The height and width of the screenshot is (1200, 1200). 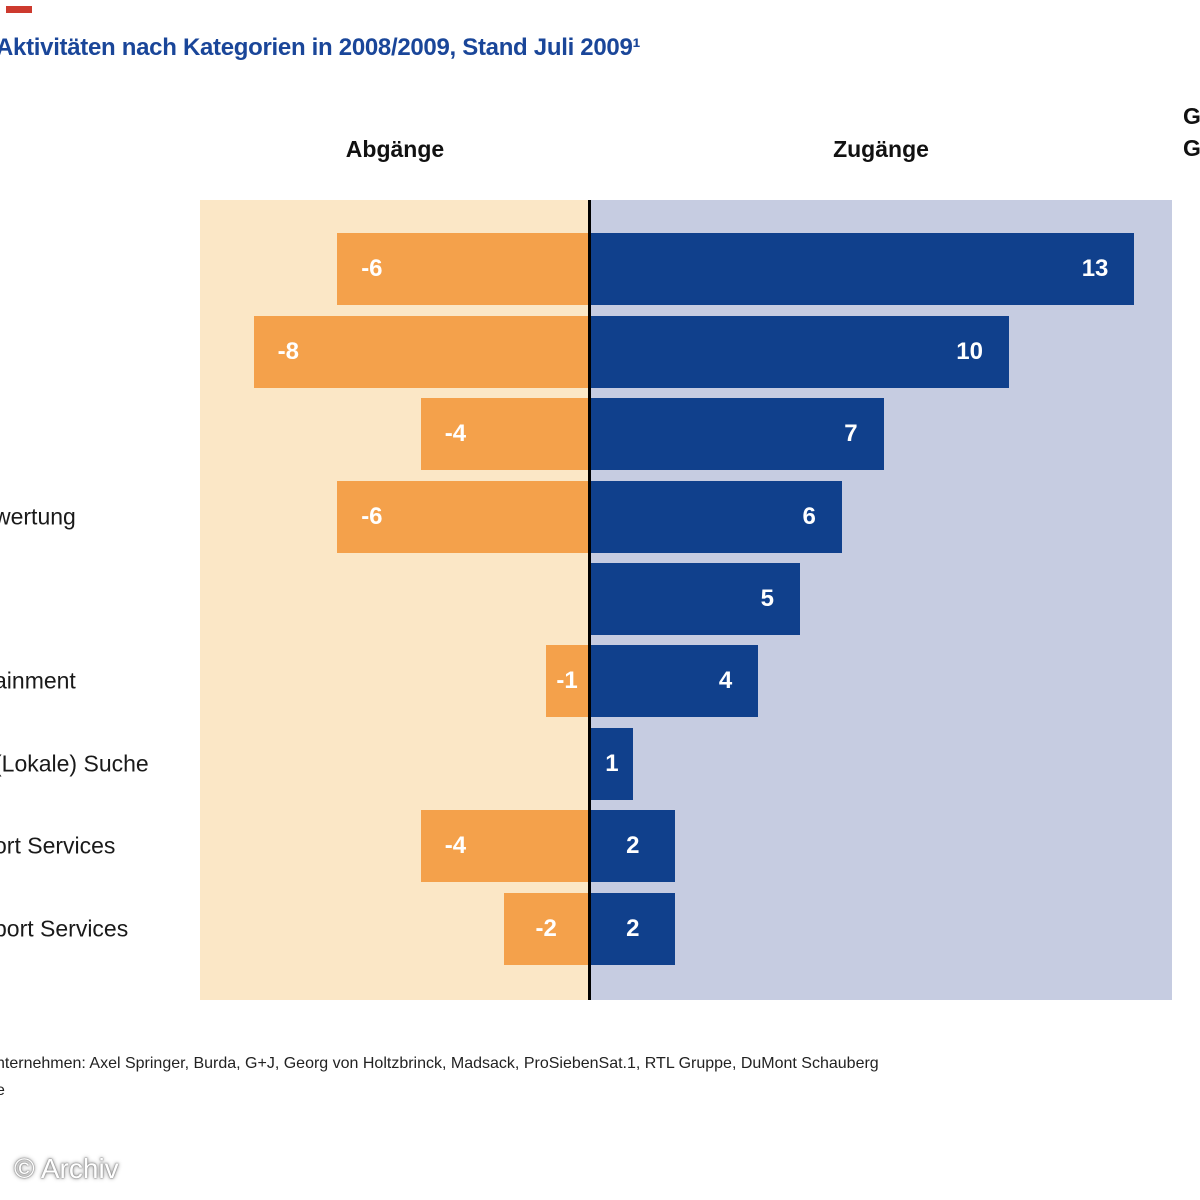 I want to click on abgaenge-value-label: -1, so click(x=567, y=681).